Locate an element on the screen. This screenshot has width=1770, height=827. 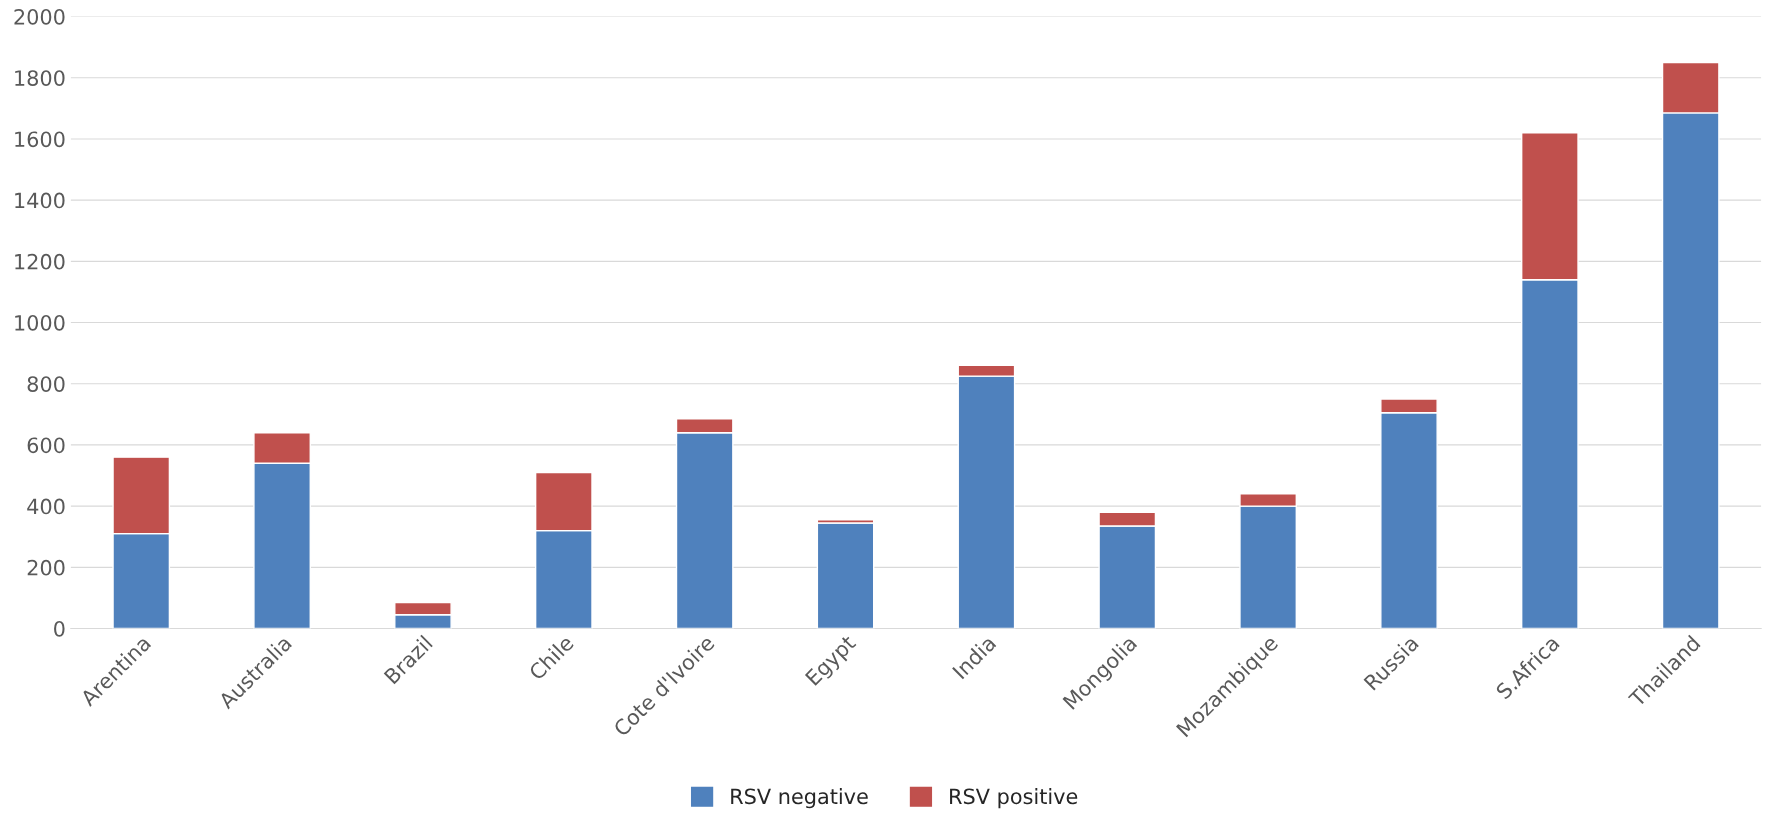
y-tick-label: 1200 is located at coordinates (40, 261).